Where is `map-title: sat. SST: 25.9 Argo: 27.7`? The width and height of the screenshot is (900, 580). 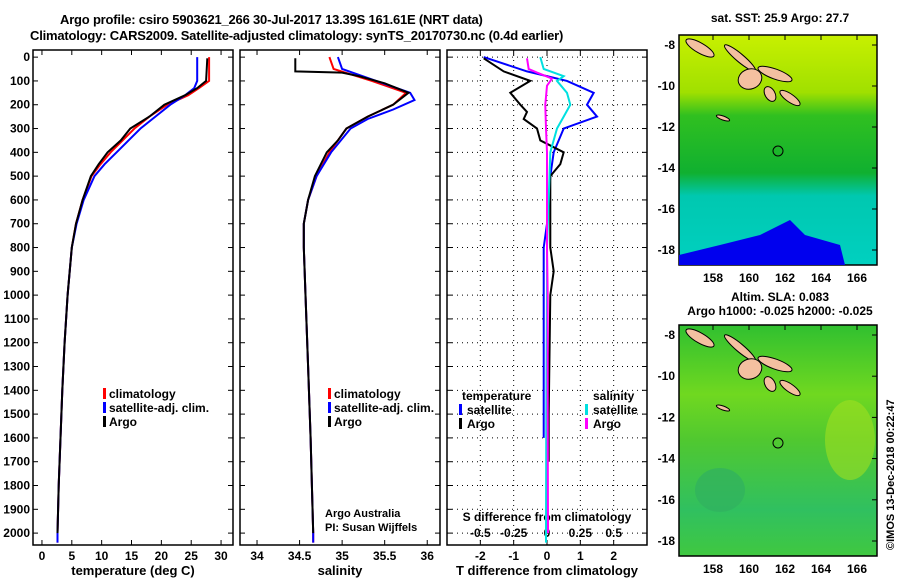
map-title: sat. SST: 25.9 Argo: 27.7 is located at coordinates (780, 18).